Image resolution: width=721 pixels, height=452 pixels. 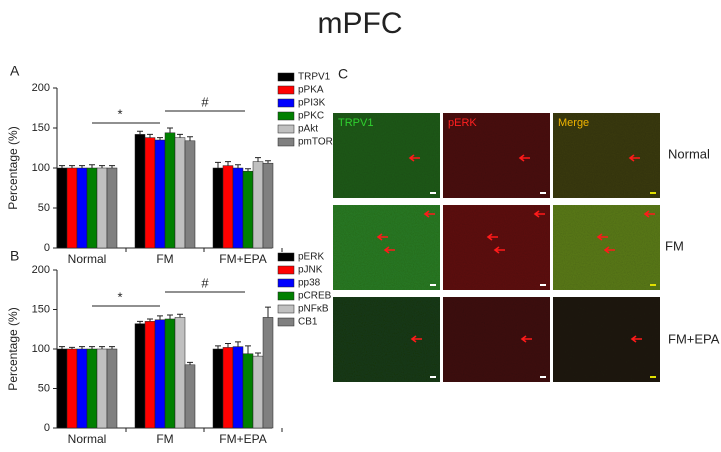 I want to click on legend-label: pNFκB, so click(x=313, y=309).